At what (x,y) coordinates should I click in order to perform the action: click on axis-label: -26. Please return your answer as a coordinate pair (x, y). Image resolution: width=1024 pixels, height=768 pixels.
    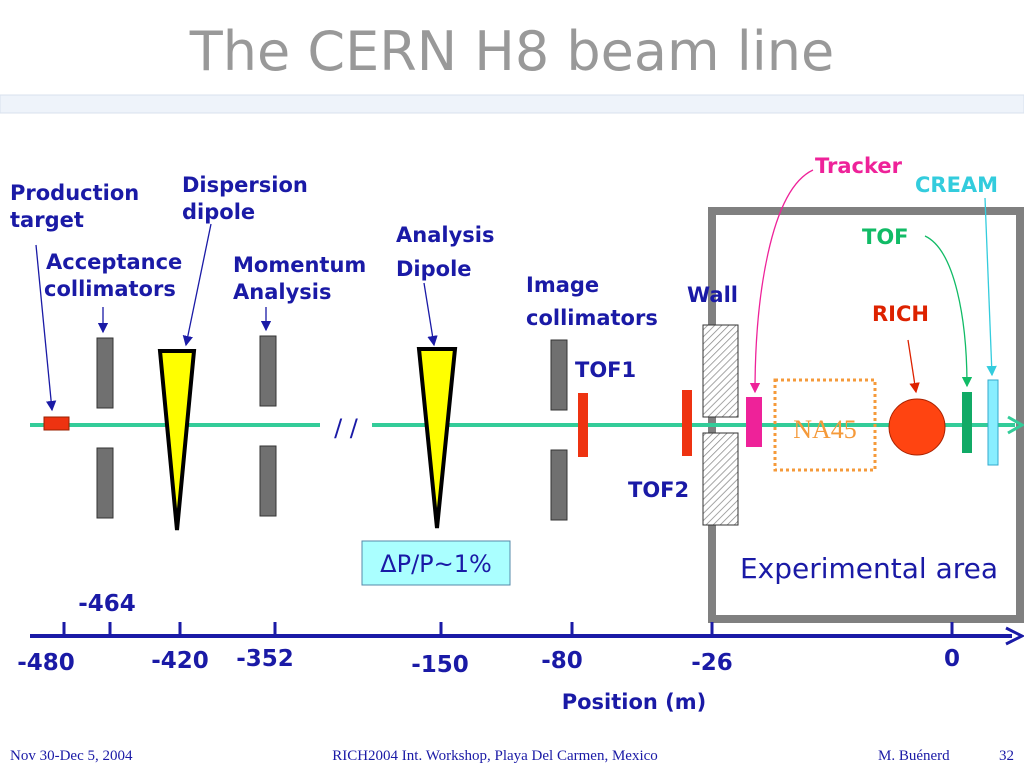
    Looking at the image, I should click on (712, 663).